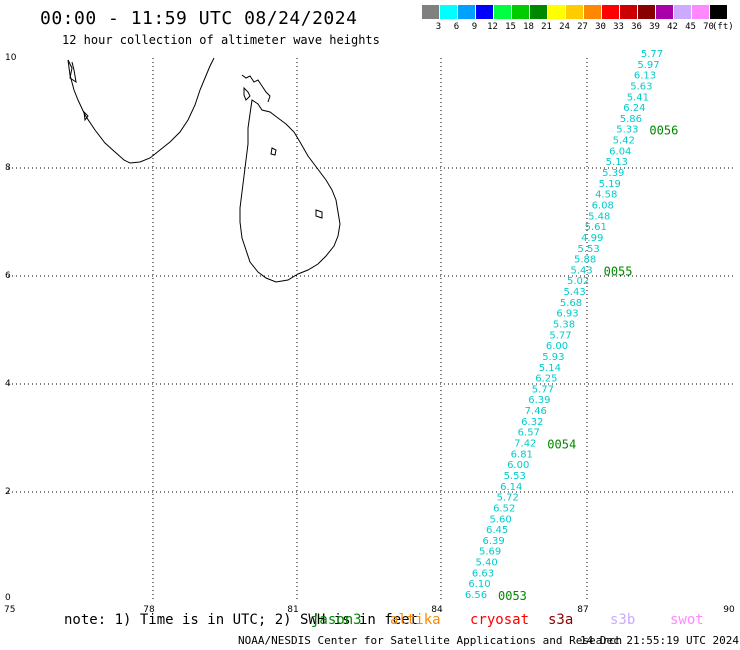 The height and width of the screenshot is (650, 740). What do you see at coordinates (483, 573) in the screenshot?
I see `wave-height-label: 6.63` at bounding box center [483, 573].